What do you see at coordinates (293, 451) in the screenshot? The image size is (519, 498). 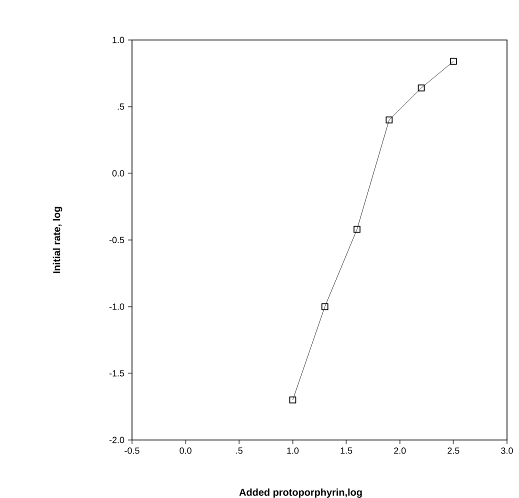 I see `x-tick-label: 1.0` at bounding box center [293, 451].